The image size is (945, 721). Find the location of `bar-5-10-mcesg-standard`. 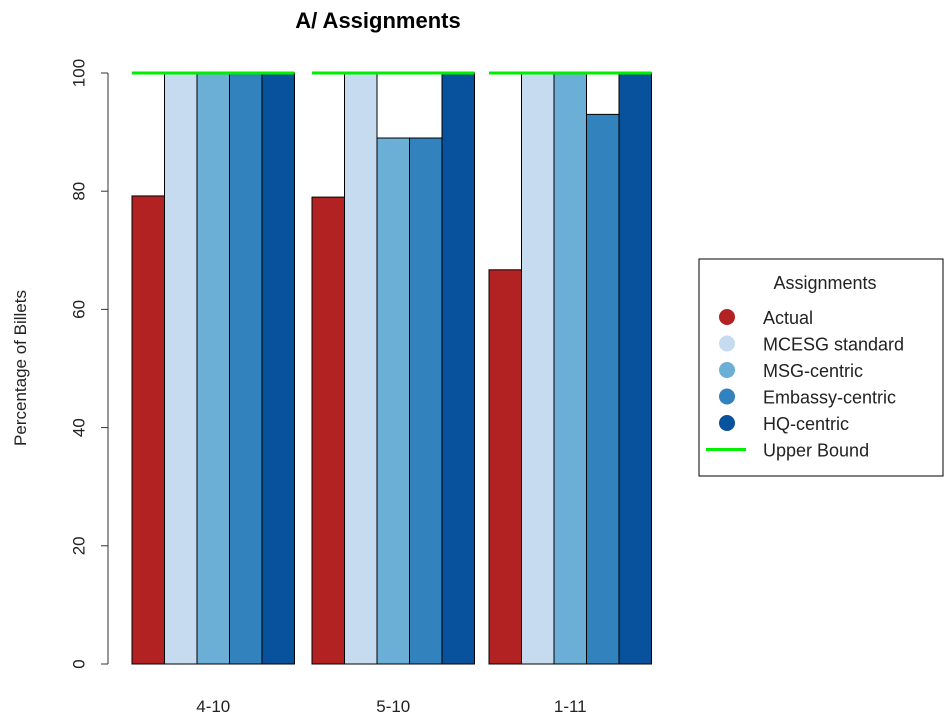

bar-5-10-mcesg-standard is located at coordinates (361, 368).